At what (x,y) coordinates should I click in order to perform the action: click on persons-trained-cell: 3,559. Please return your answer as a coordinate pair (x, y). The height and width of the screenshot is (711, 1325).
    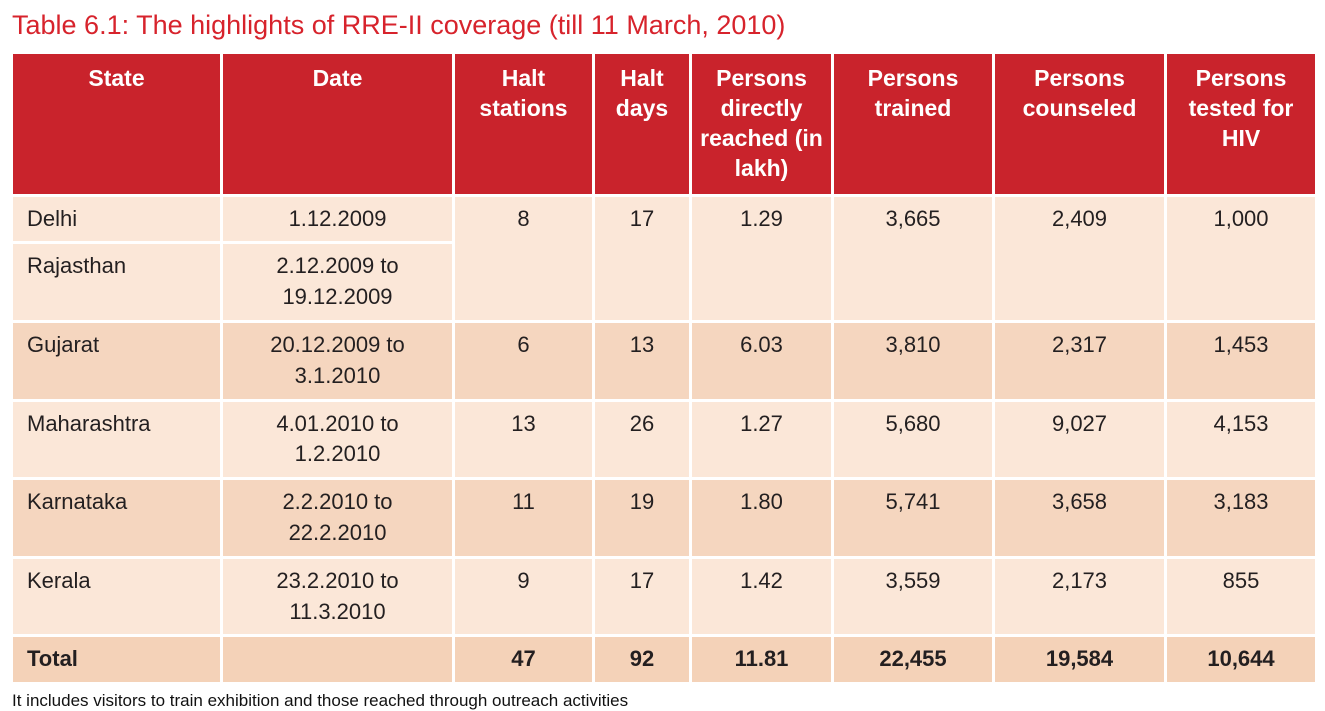
    Looking at the image, I should click on (913, 596).